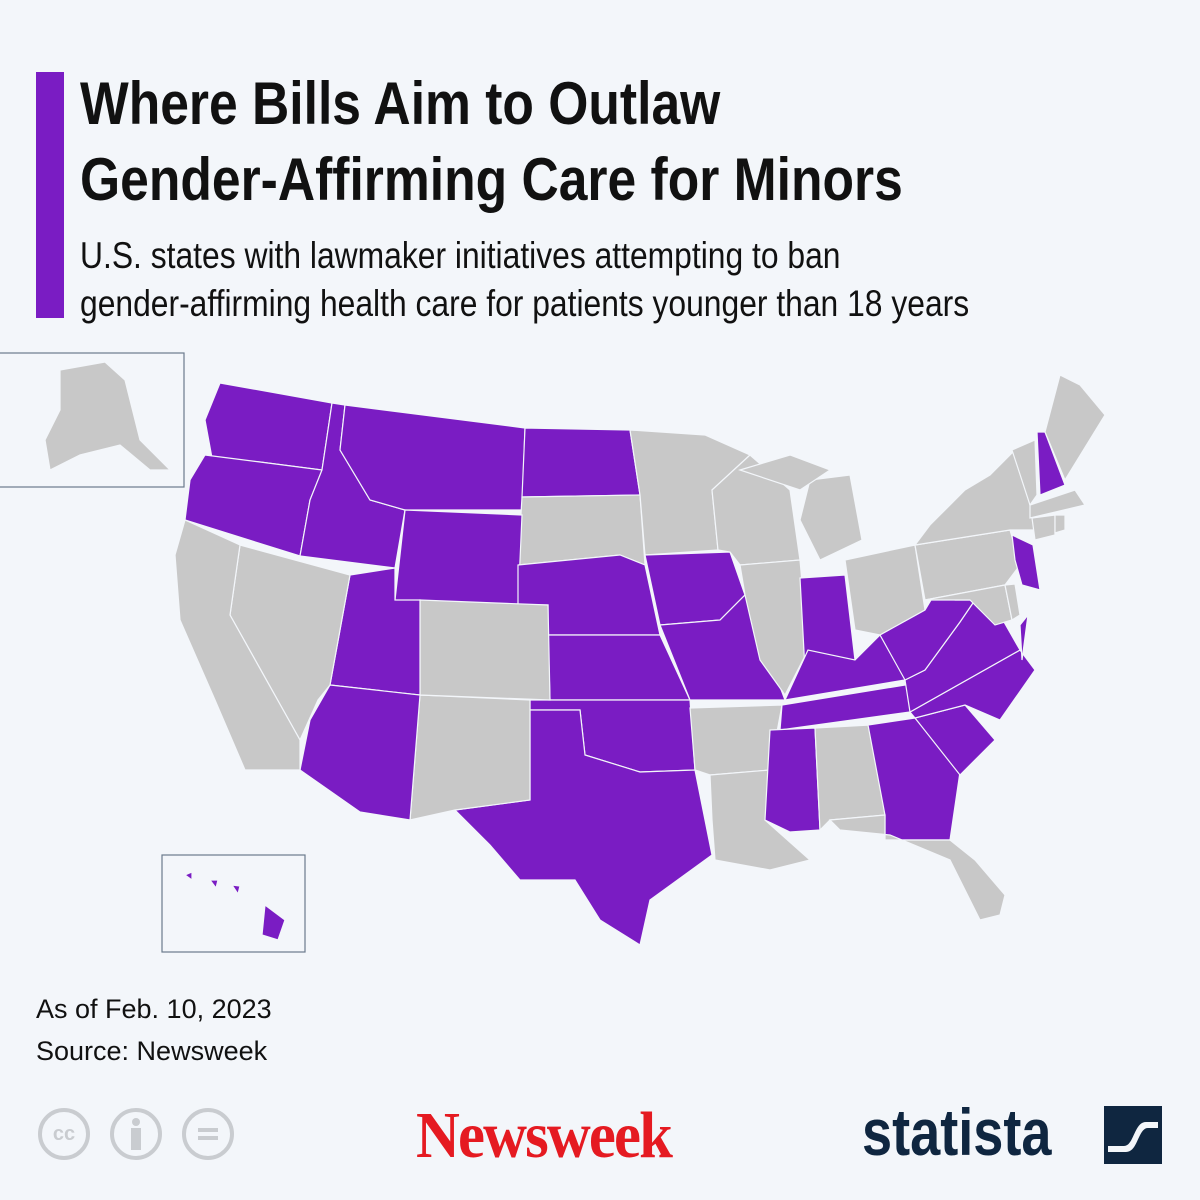  What do you see at coordinates (400, 103) in the screenshot?
I see `title-line-1: Where Bills Aim to Outlaw` at bounding box center [400, 103].